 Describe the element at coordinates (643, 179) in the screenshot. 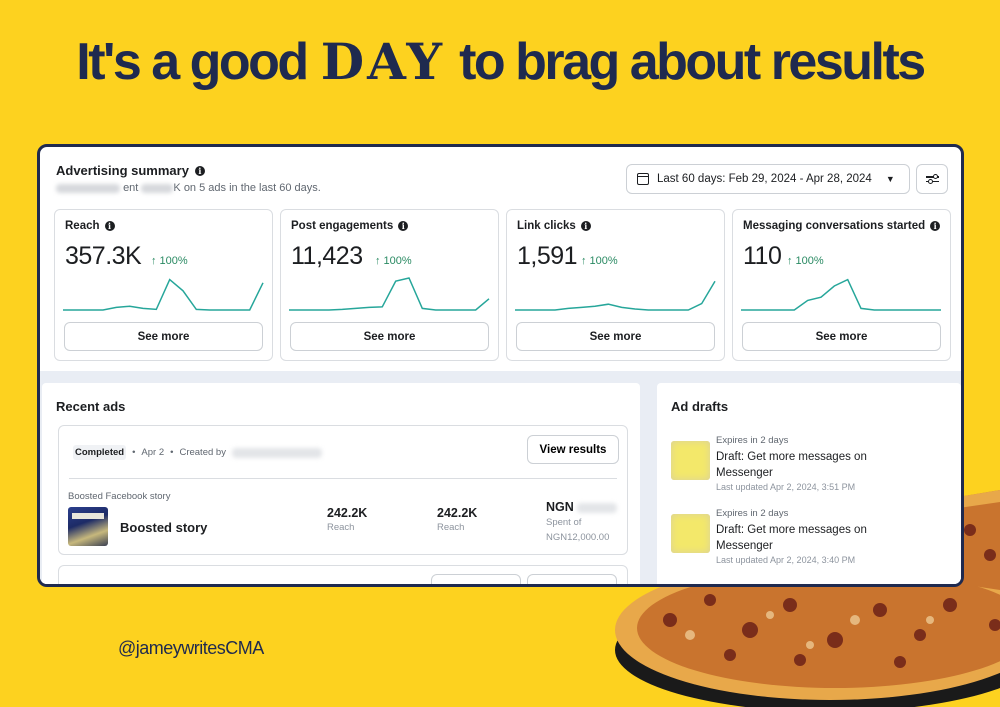

I see `calendar-icon` at that location.